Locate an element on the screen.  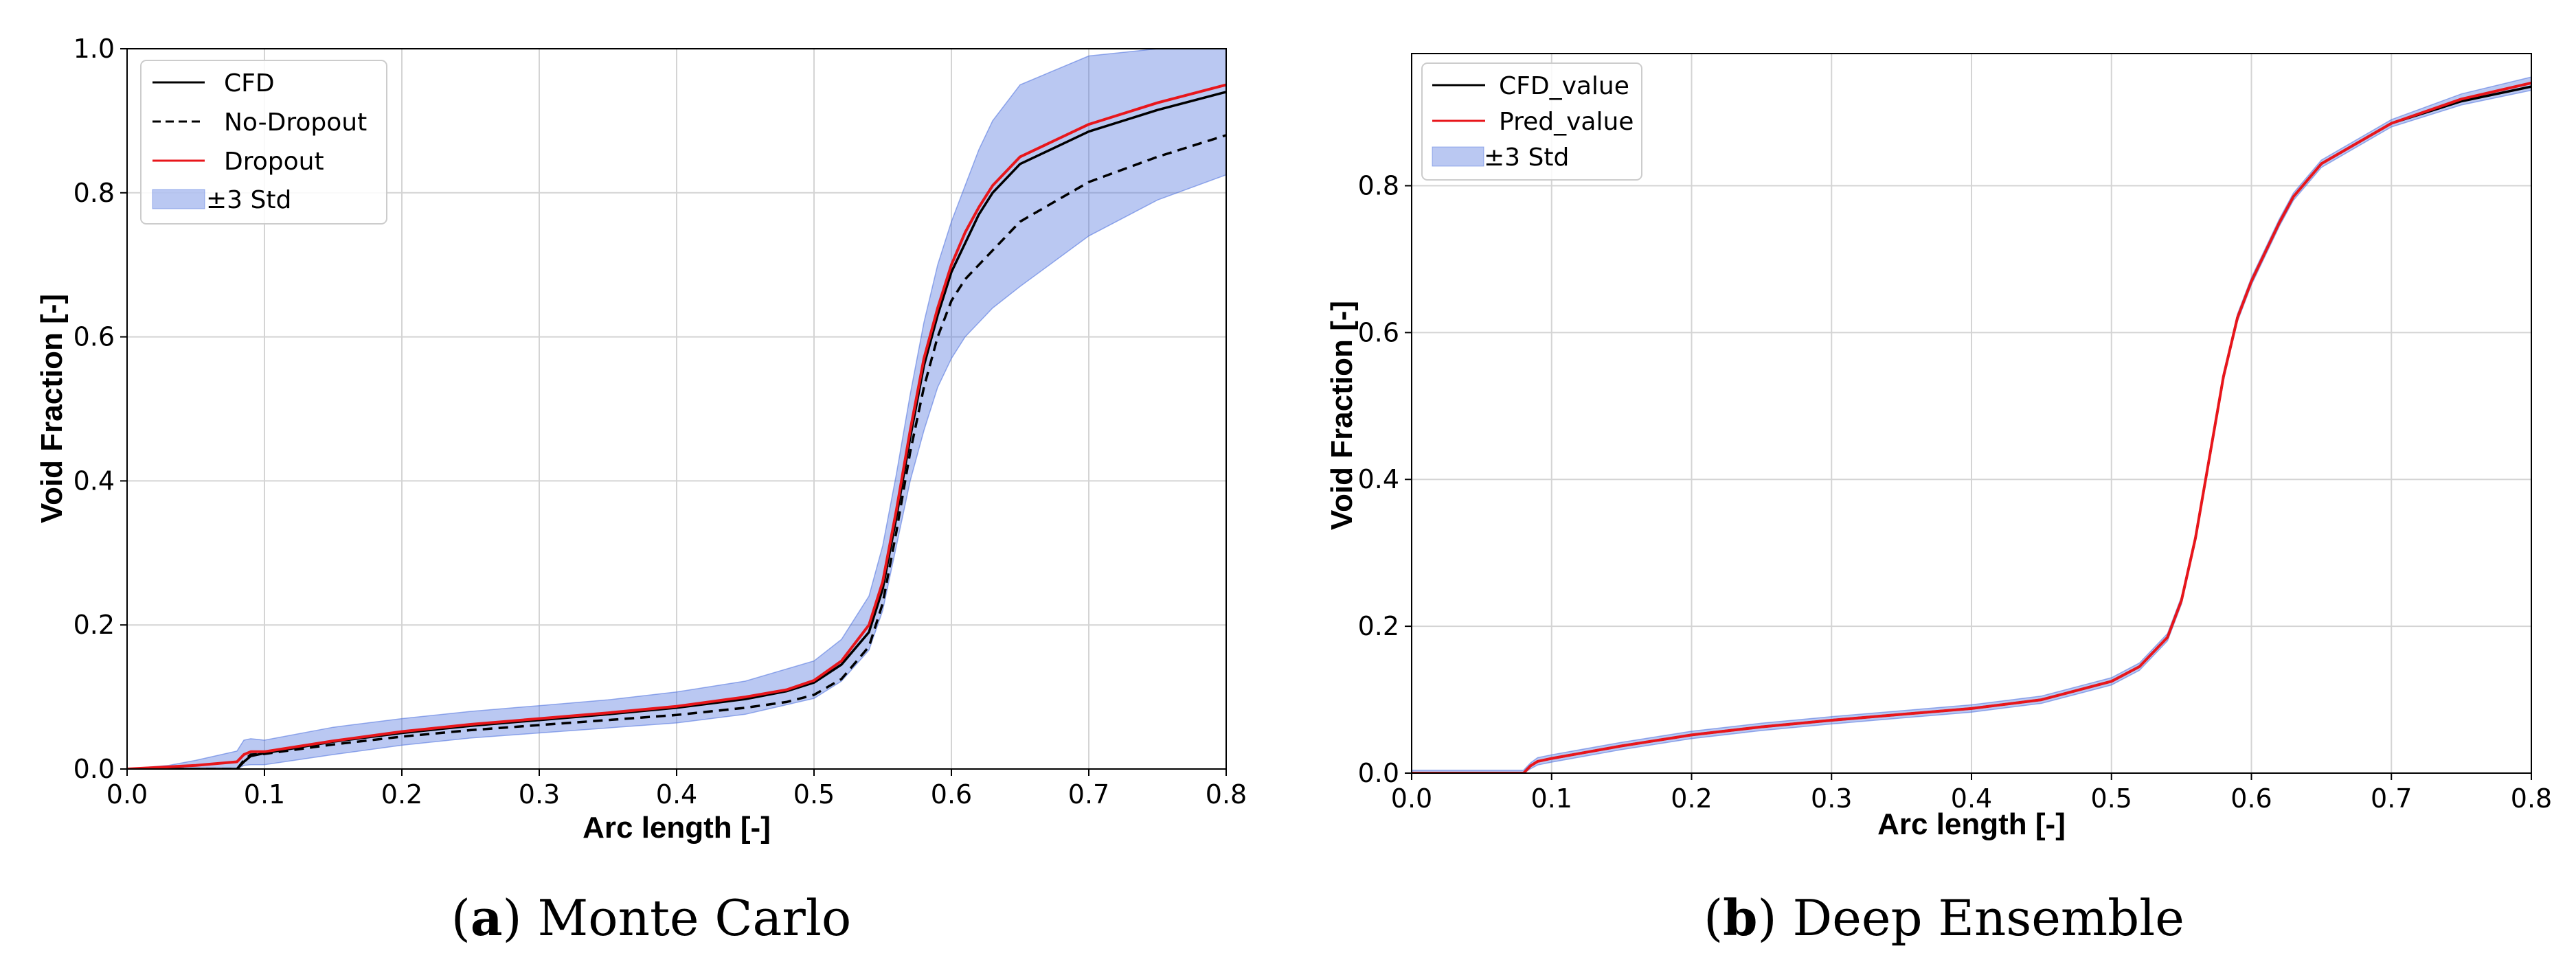
caption-b: (b) Deep Ensemble is located at coordinates (1944, 917).